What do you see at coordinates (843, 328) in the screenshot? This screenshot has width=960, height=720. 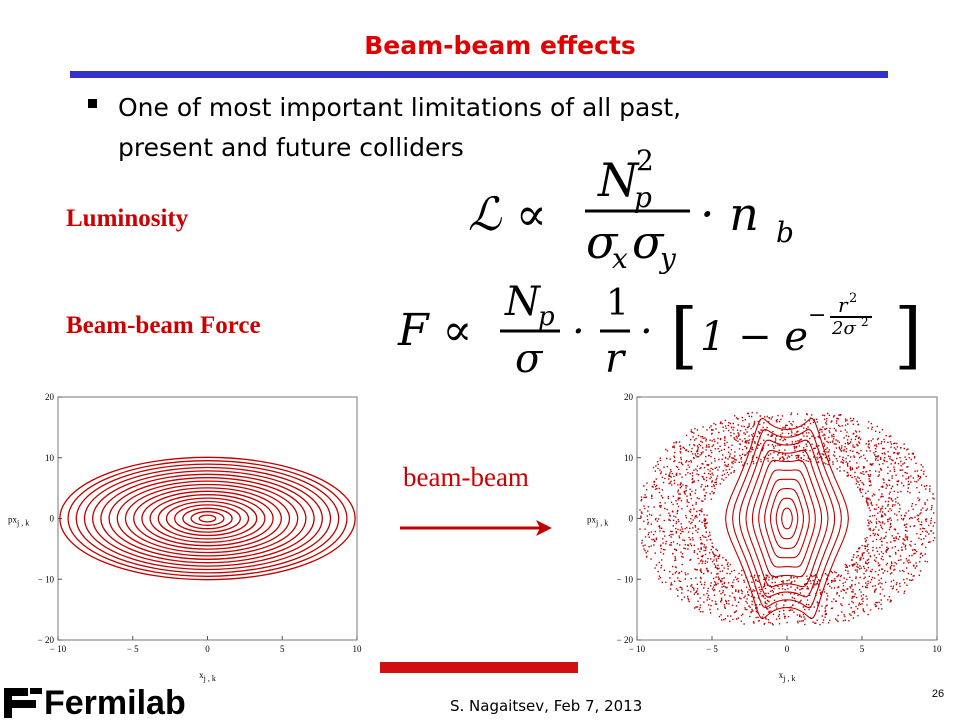 I see `formula-part: 2σ` at bounding box center [843, 328].